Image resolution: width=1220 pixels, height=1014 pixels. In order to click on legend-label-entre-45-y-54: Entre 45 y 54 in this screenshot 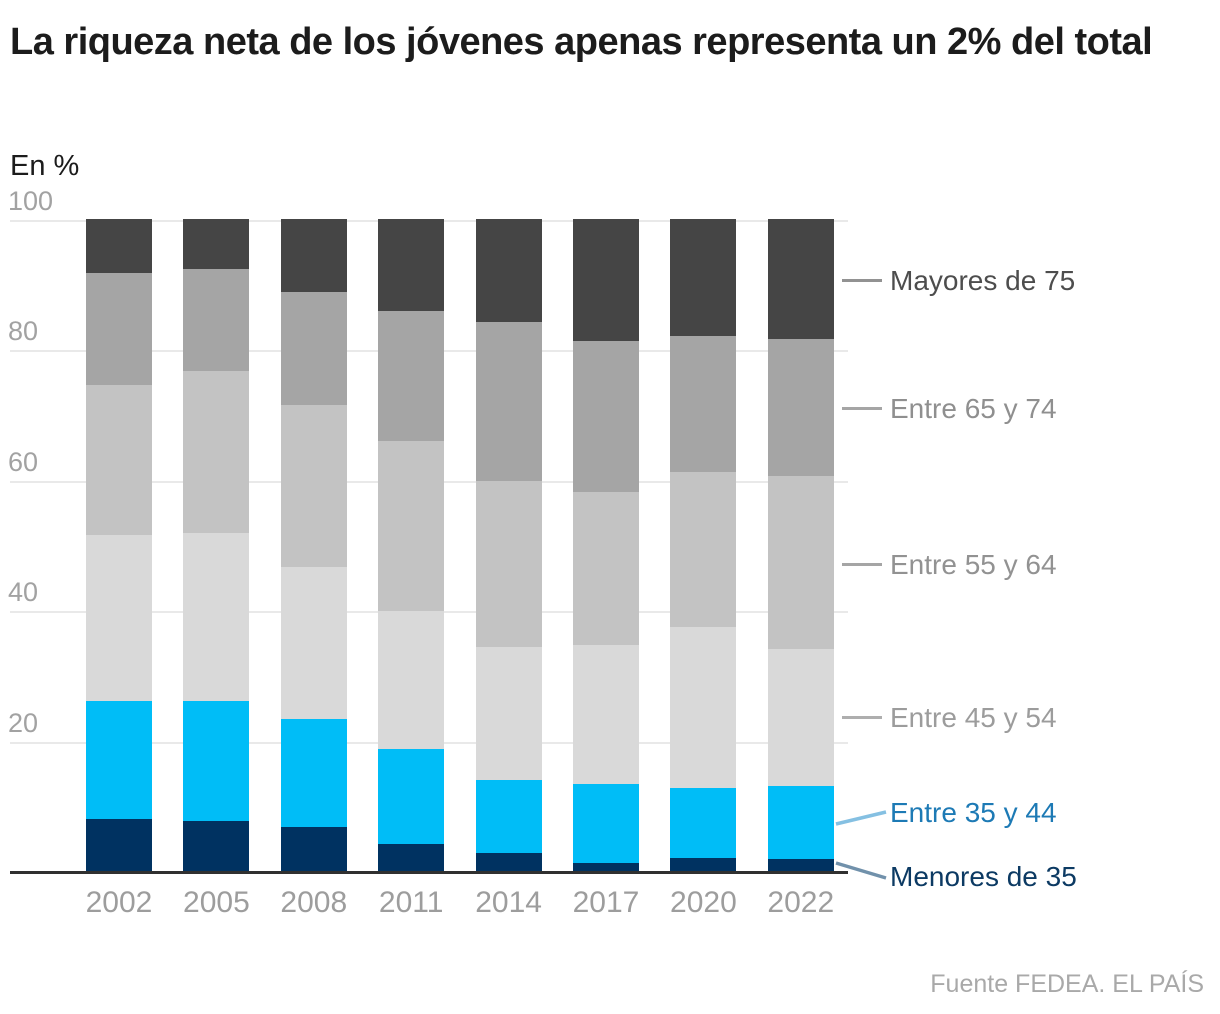, I will do `click(973, 717)`.